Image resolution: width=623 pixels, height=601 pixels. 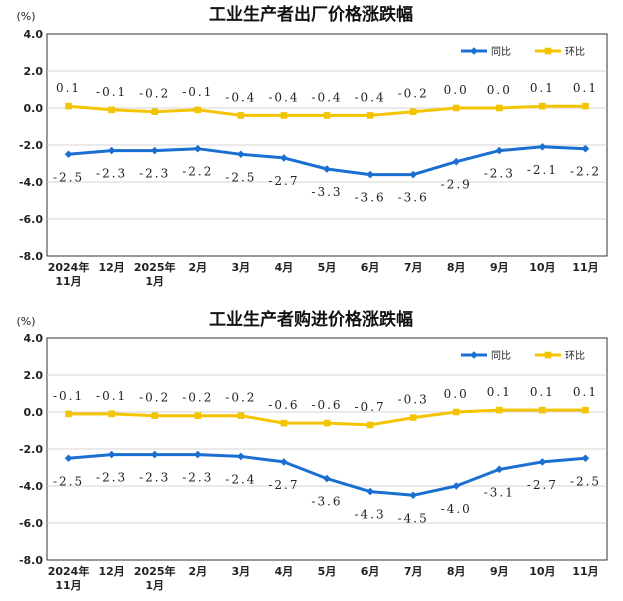 What do you see at coordinates (240, 479) in the screenshot?
I see `data-label: -2.4` at bounding box center [240, 479].